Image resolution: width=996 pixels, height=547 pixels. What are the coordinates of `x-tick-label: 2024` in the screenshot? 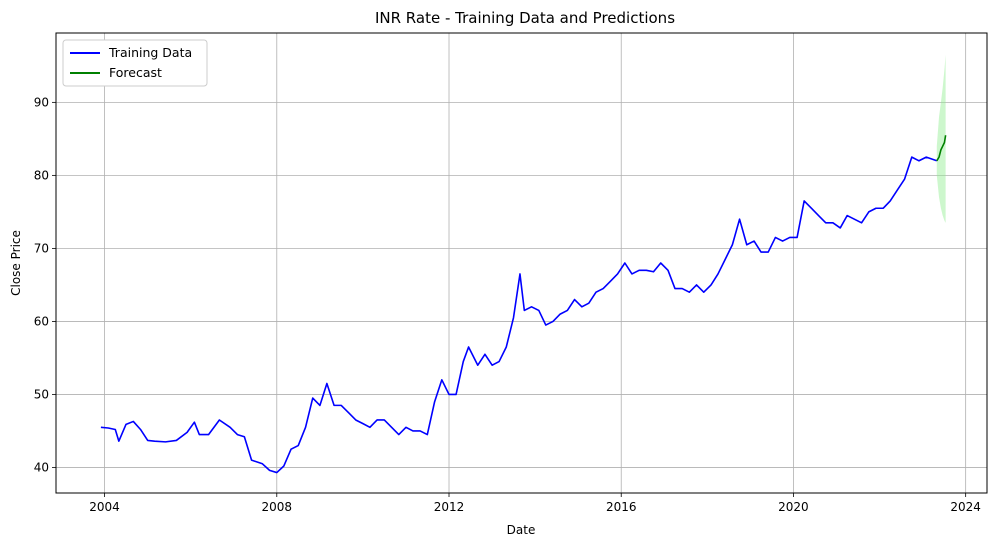 It's located at (965, 507).